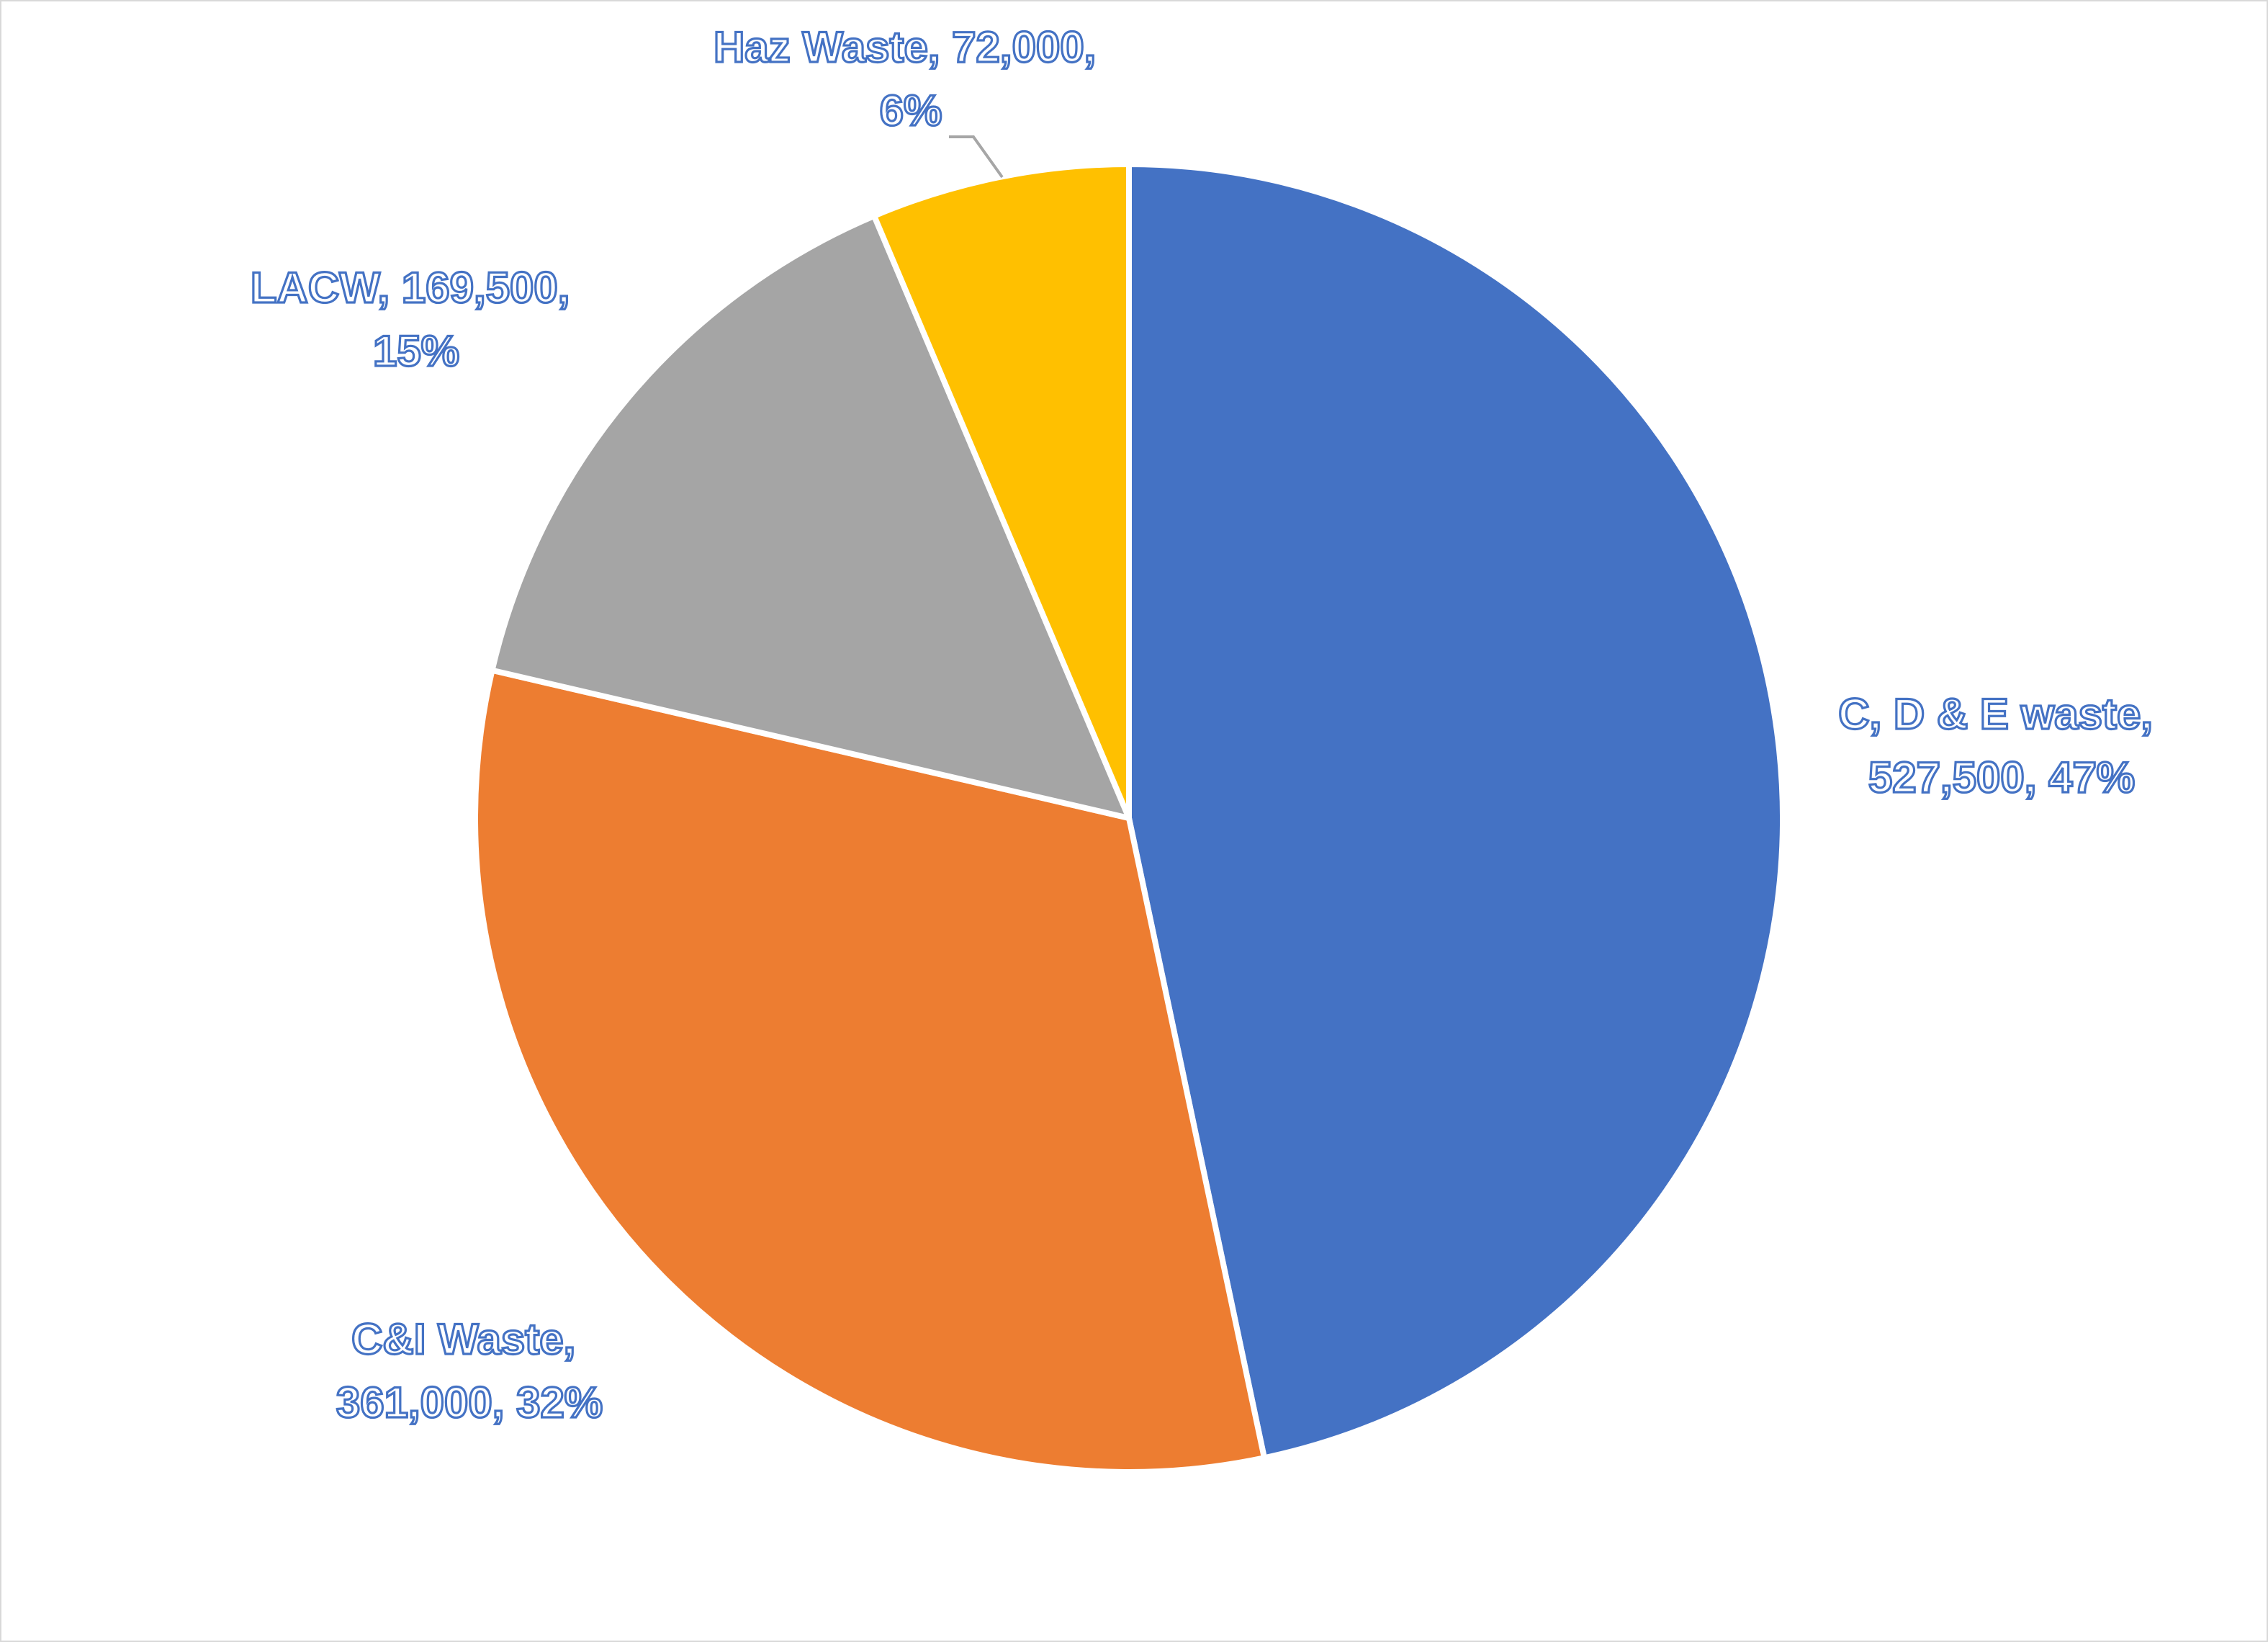 Image resolution: width=2268 pixels, height=1642 pixels. I want to click on pie-slice-lacw, so click(810, 516).